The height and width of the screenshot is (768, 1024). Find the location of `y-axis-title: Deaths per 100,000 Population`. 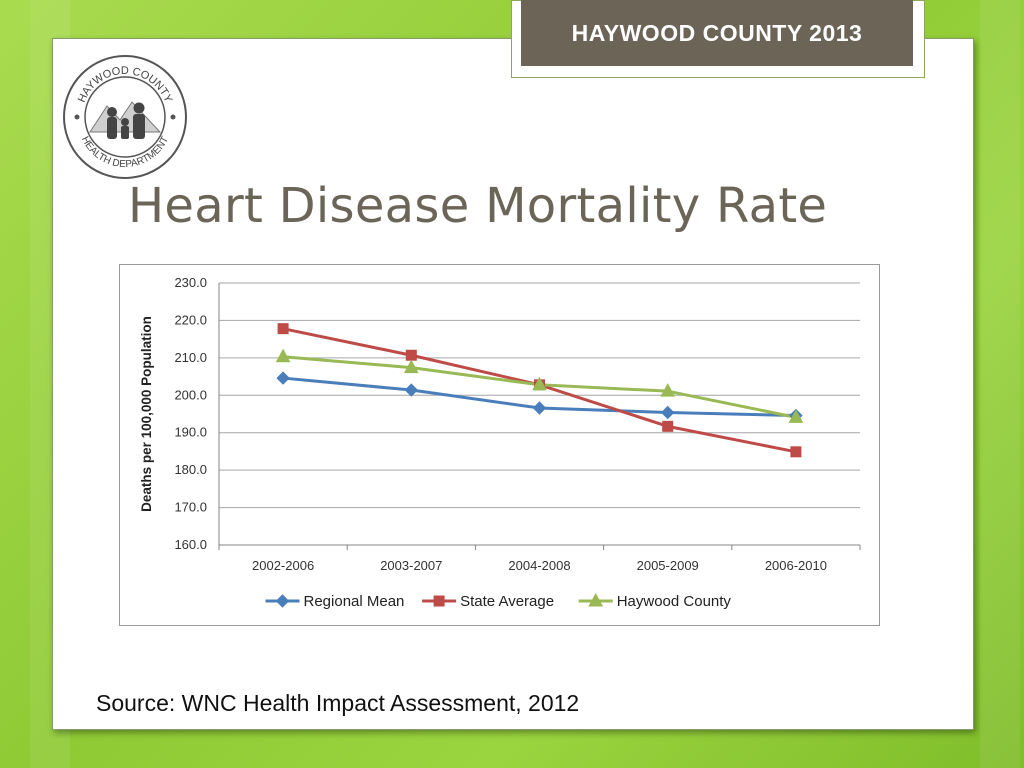

y-axis-title: Deaths per 100,000 Population is located at coordinates (146, 414).